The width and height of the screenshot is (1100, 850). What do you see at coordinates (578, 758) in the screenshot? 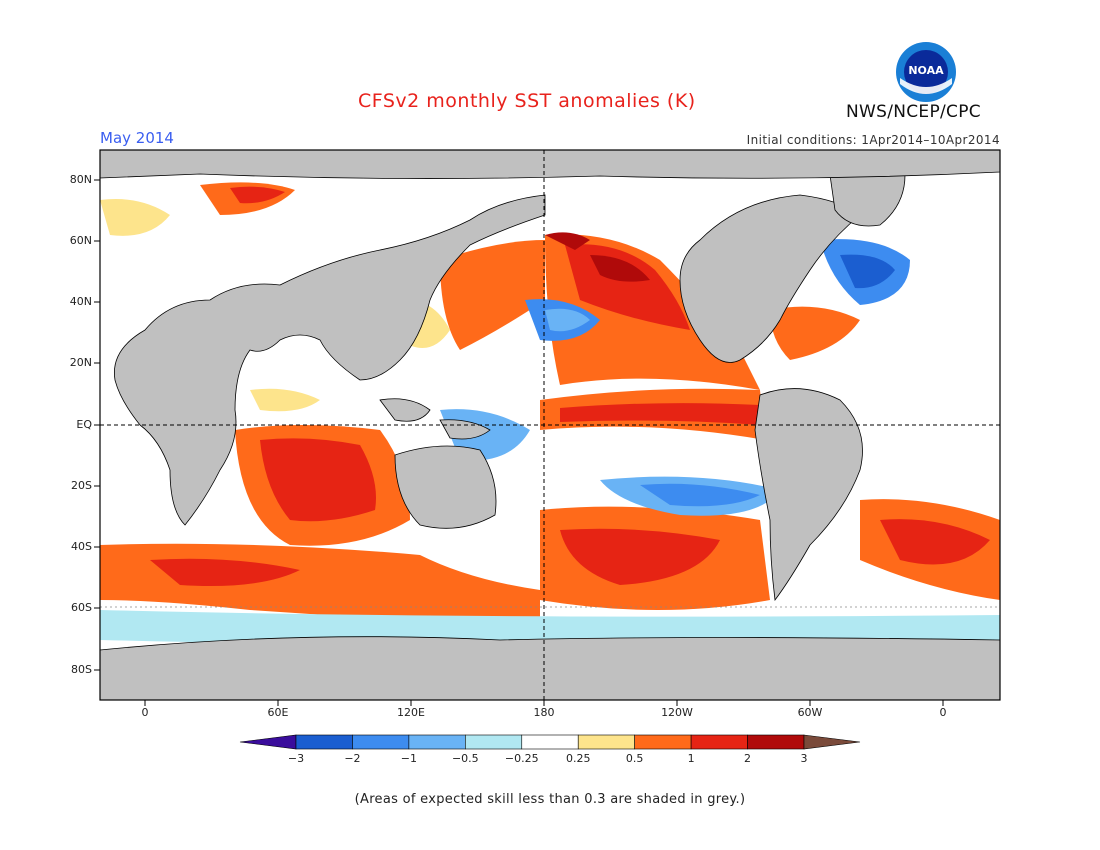
I see `colorbar-label: 0.25` at bounding box center [578, 758].